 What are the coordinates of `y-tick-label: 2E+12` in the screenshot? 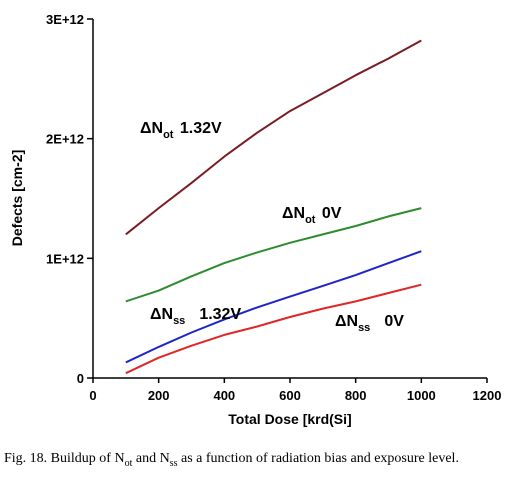 It's located at (65, 139).